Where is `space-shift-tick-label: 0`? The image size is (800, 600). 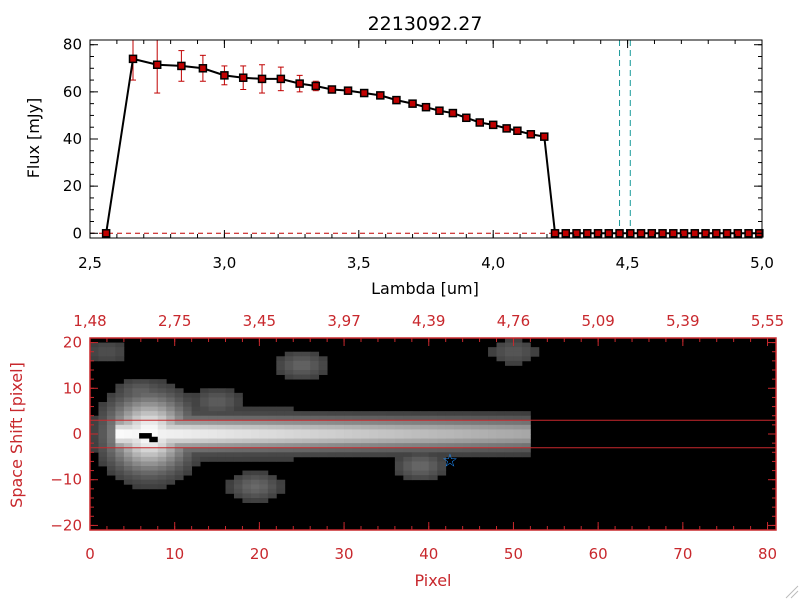 space-shift-tick-label: 0 is located at coordinates (77, 434).